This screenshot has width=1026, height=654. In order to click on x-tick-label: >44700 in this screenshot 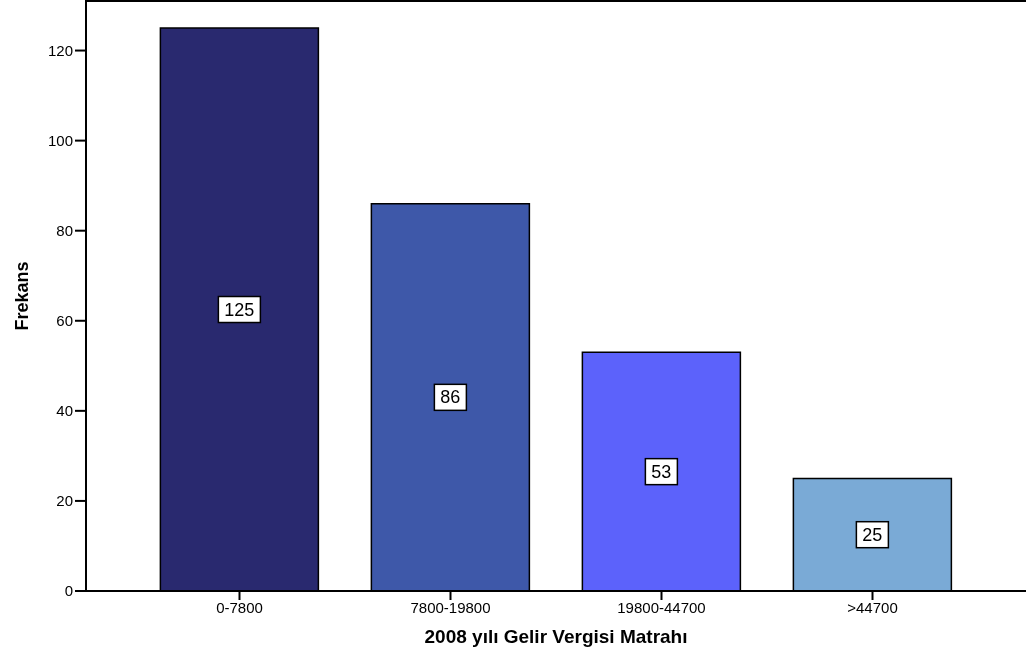, I will do `click(872, 607)`.